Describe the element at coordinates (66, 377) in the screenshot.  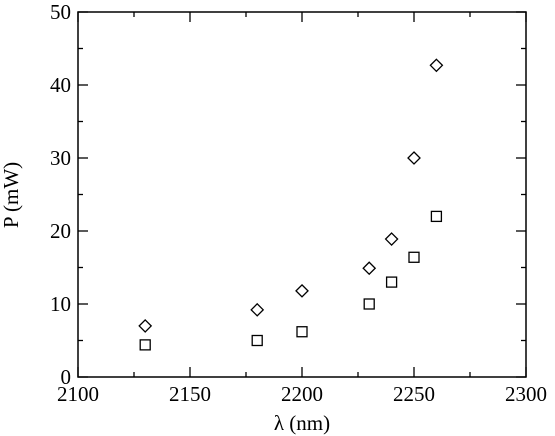
I see `y-tick-label: 0` at that location.